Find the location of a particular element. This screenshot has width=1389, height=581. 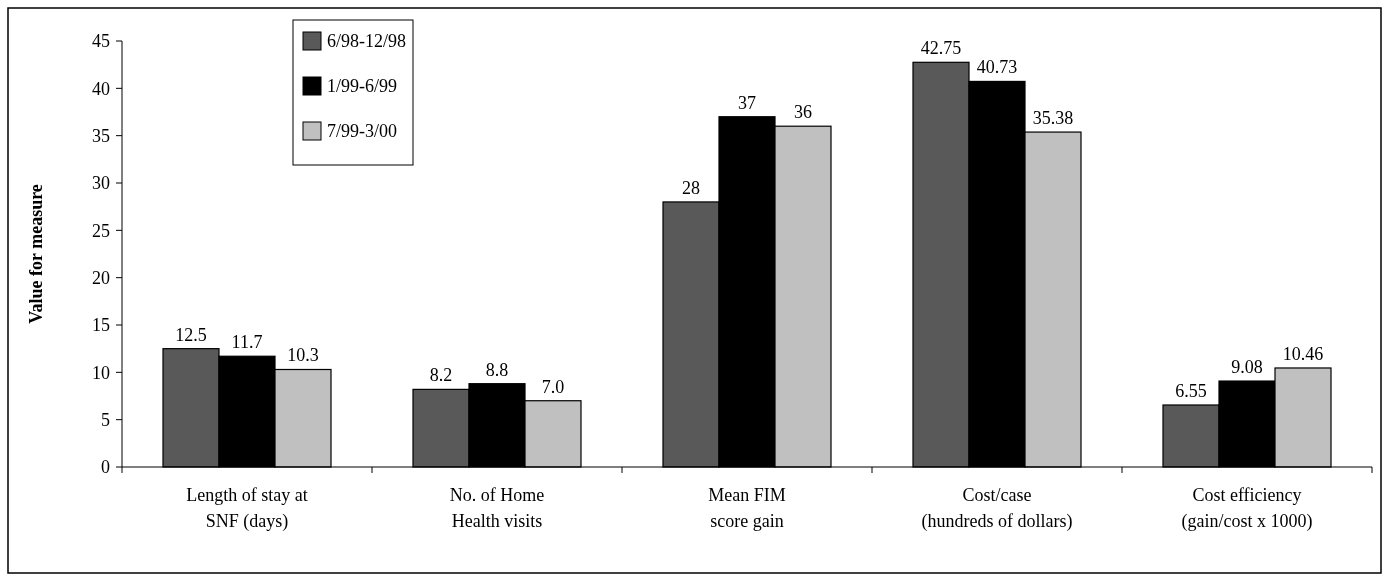

data-label: 35.38 is located at coordinates (1053, 118).